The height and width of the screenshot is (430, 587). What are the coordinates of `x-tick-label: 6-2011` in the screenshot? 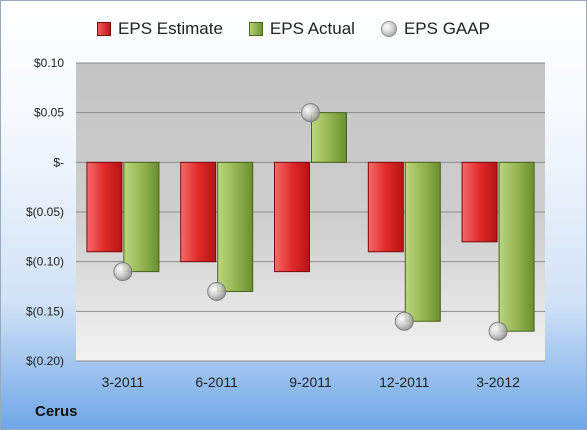 It's located at (216, 382).